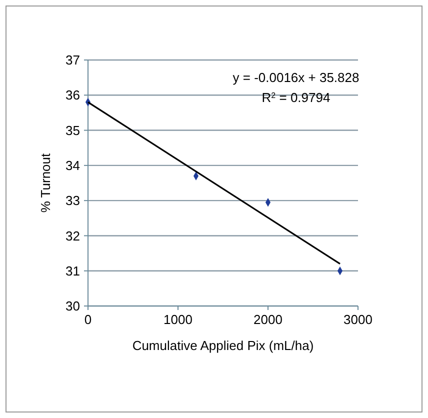 This screenshot has width=428, height=418. What do you see at coordinates (73, 130) in the screenshot?
I see `y-tick-label: 35` at bounding box center [73, 130].